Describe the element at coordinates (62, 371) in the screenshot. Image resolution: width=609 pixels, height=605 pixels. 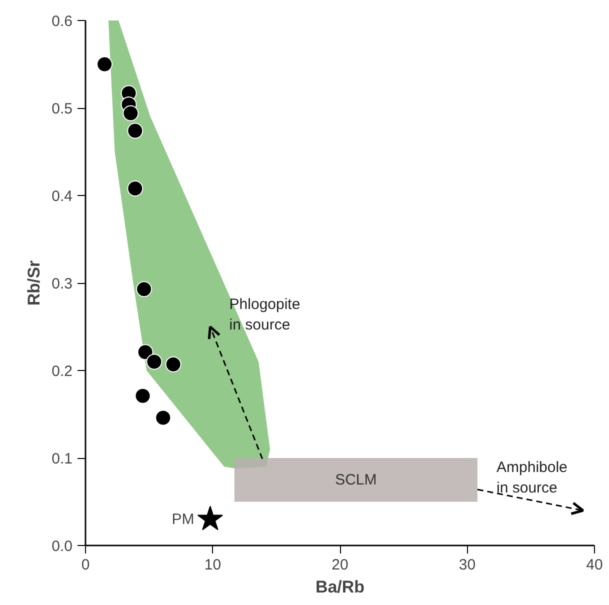
I see `y-tick-label: 0.2` at that location.